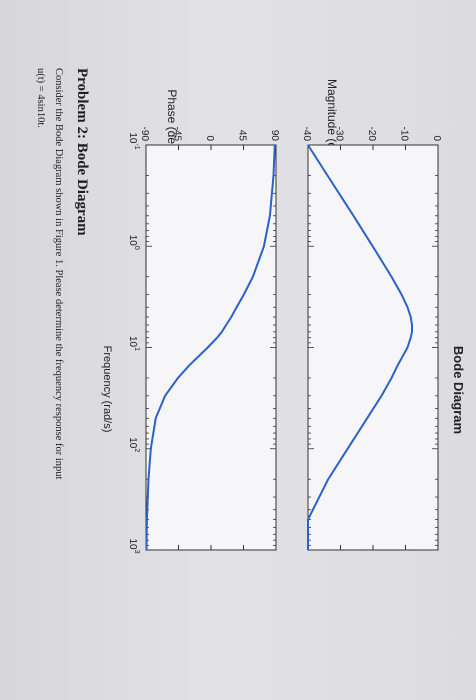  Describe the element at coordinates (136, 552) in the screenshot. I see `x-tick-exponent: 3` at that location.